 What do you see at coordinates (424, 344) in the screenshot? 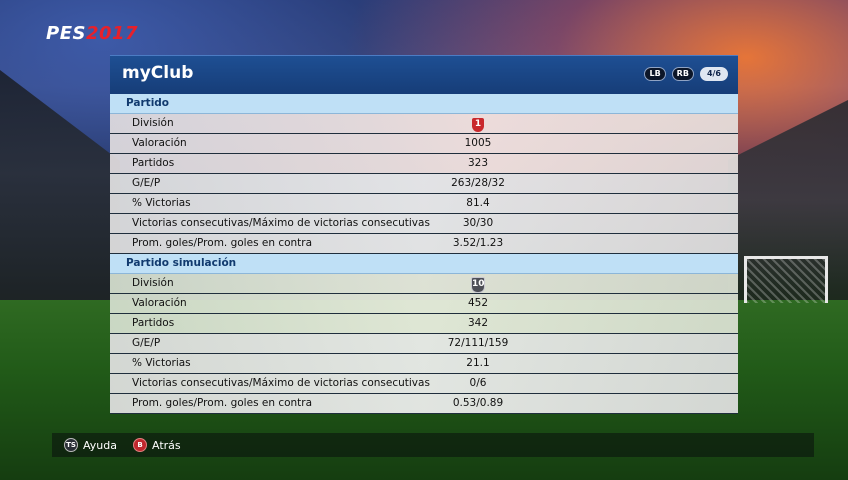
I see `table-row: G/E/P 72/111/159` at bounding box center [424, 344].